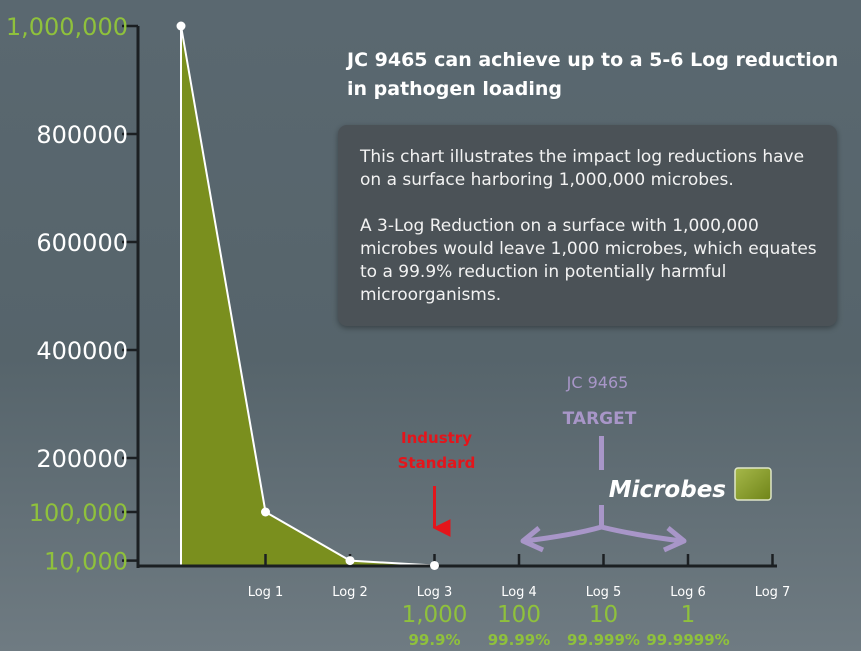 The image size is (861, 651). What do you see at coordinates (641, 534) in the screenshot?
I see `target-arrow-right` at bounding box center [641, 534].